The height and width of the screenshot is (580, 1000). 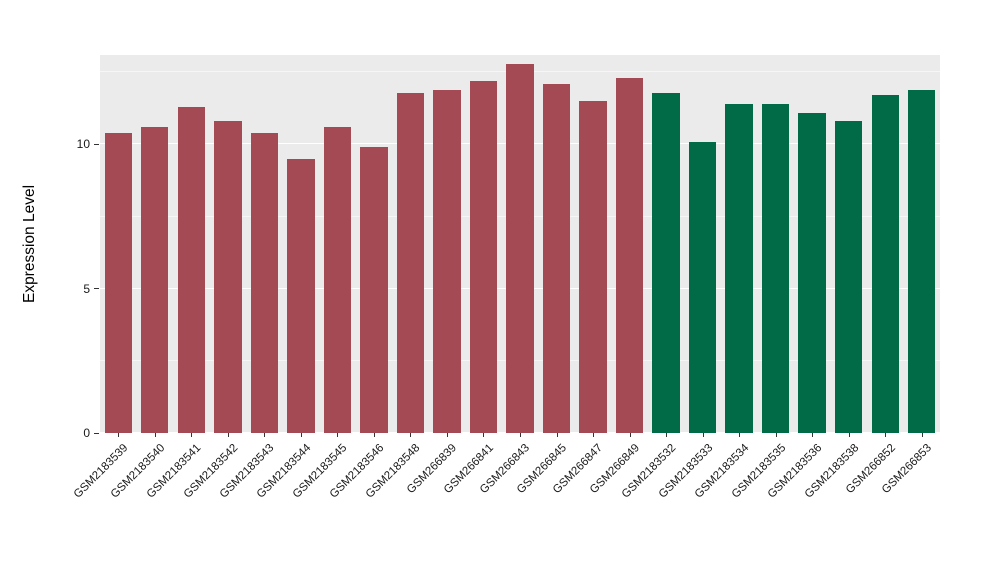 What do you see at coordinates (86, 433) in the screenshot?
I see `y-tick-label: 0` at bounding box center [86, 433].